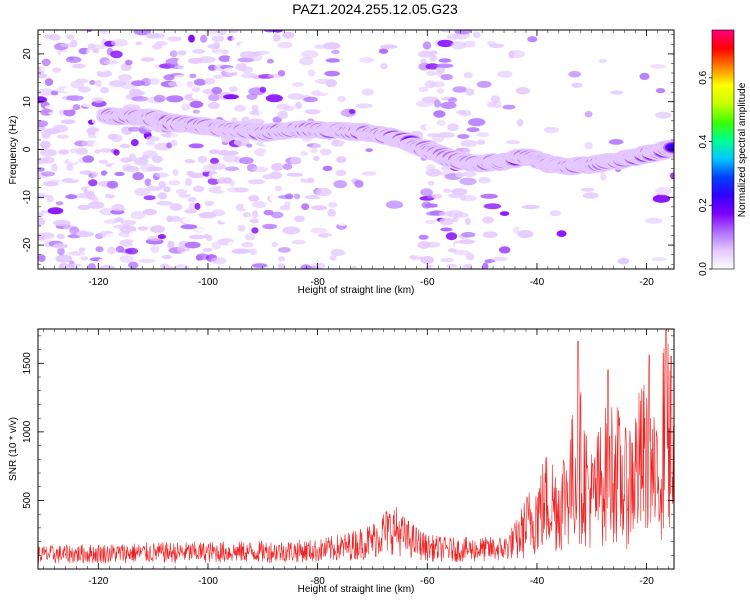  What do you see at coordinates (705, 173) in the screenshot?
I see `colorbar-ticks: 0.0 0.2 0.4 0.6` at bounding box center [705, 173].